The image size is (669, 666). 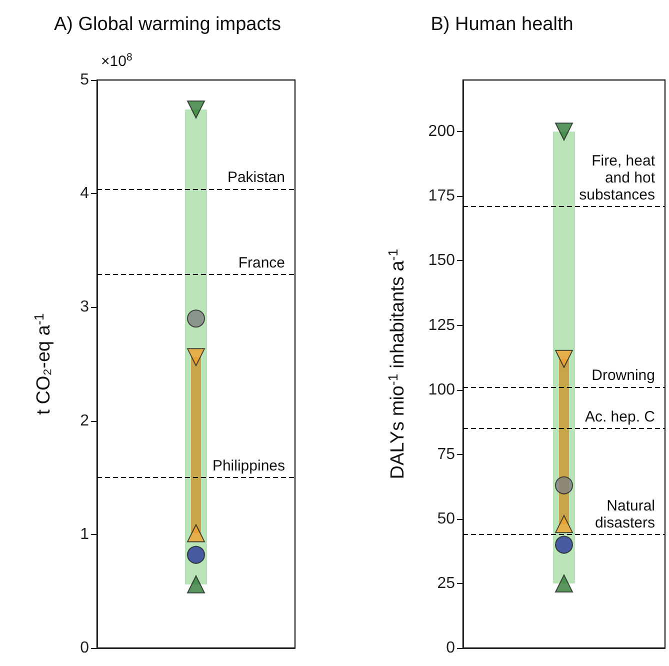 What do you see at coordinates (446, 519) in the screenshot?
I see `y-tick-label: 50` at bounding box center [446, 519].